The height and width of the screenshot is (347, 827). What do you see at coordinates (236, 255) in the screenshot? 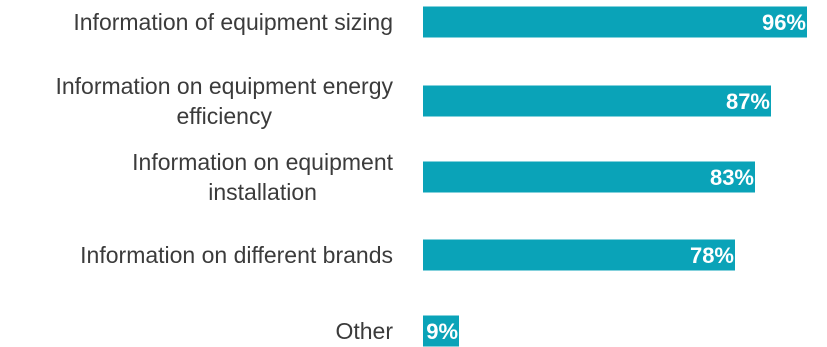
I see `category-label: Information on different brands` at bounding box center [236, 255].